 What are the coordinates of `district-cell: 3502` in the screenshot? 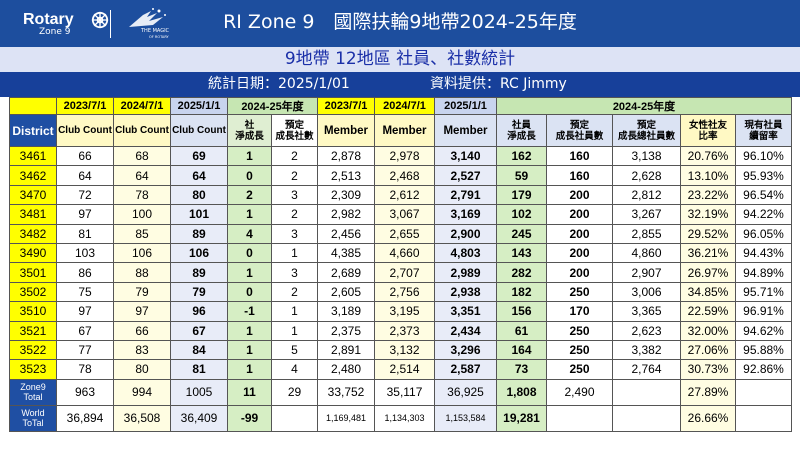 It's located at (33, 292).